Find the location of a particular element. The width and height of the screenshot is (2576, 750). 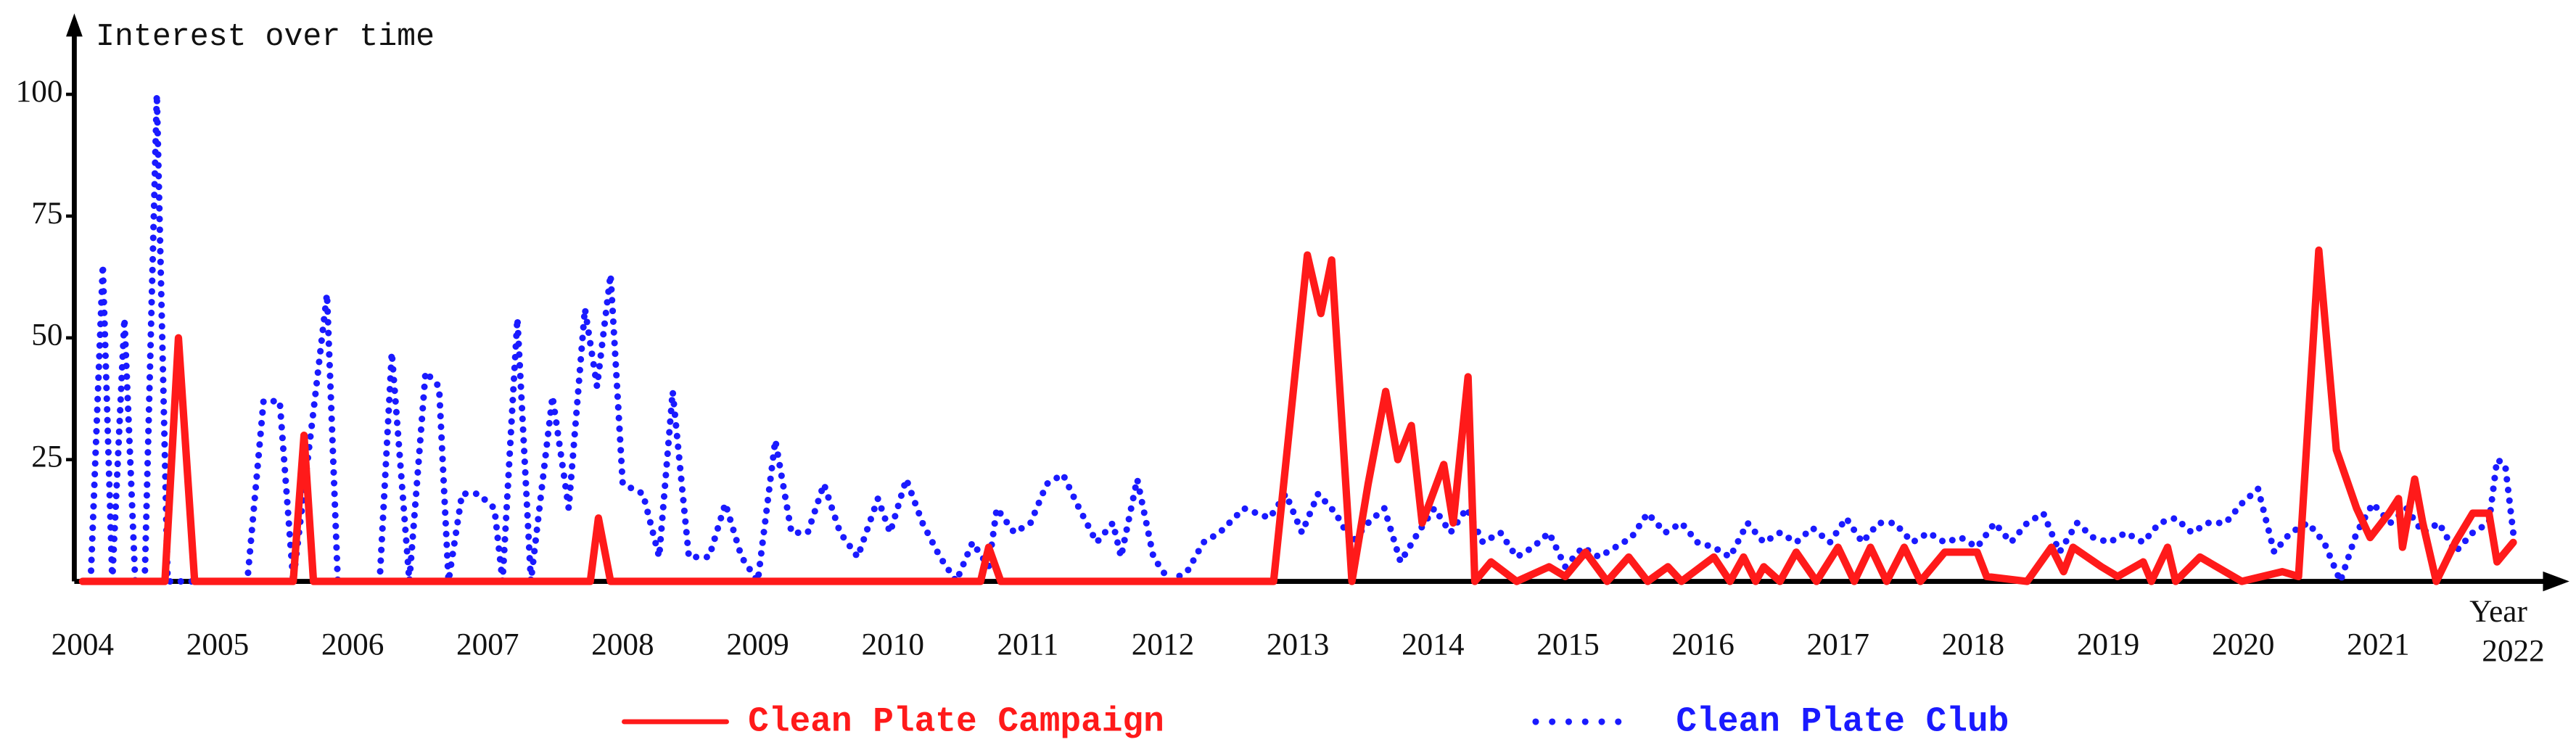

x-tick-label: 2005 is located at coordinates (217, 644).